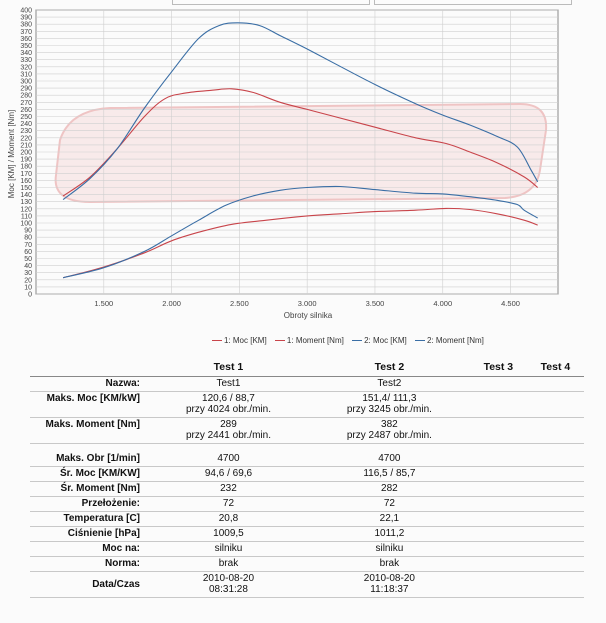 The width and height of the screenshot is (606, 623). I want to click on spacer-cell, so click(307, 448).